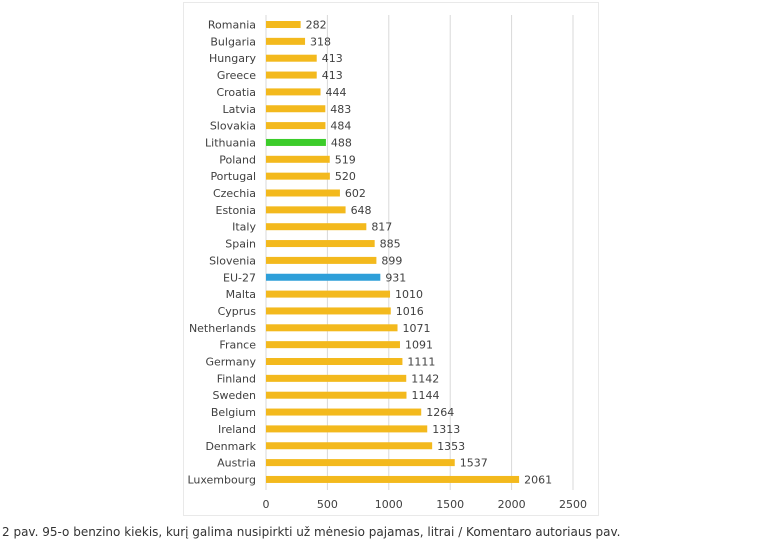 The width and height of the screenshot is (779, 545). What do you see at coordinates (240, 109) in the screenshot?
I see `category-label: Latvia` at bounding box center [240, 109].